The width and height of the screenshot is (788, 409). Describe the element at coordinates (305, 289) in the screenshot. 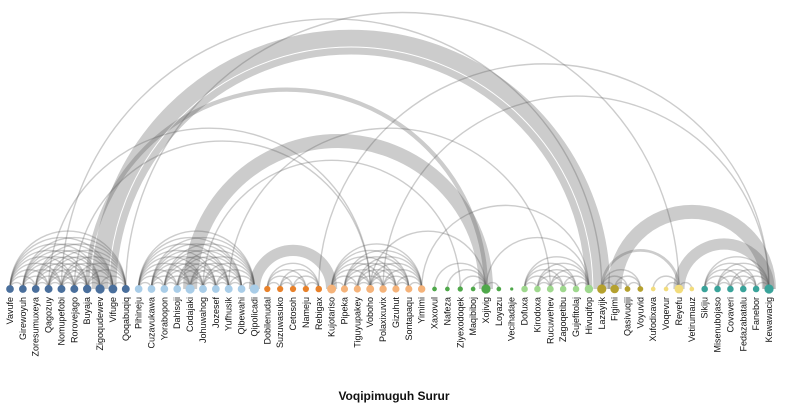

I see `node-nameju` at that location.